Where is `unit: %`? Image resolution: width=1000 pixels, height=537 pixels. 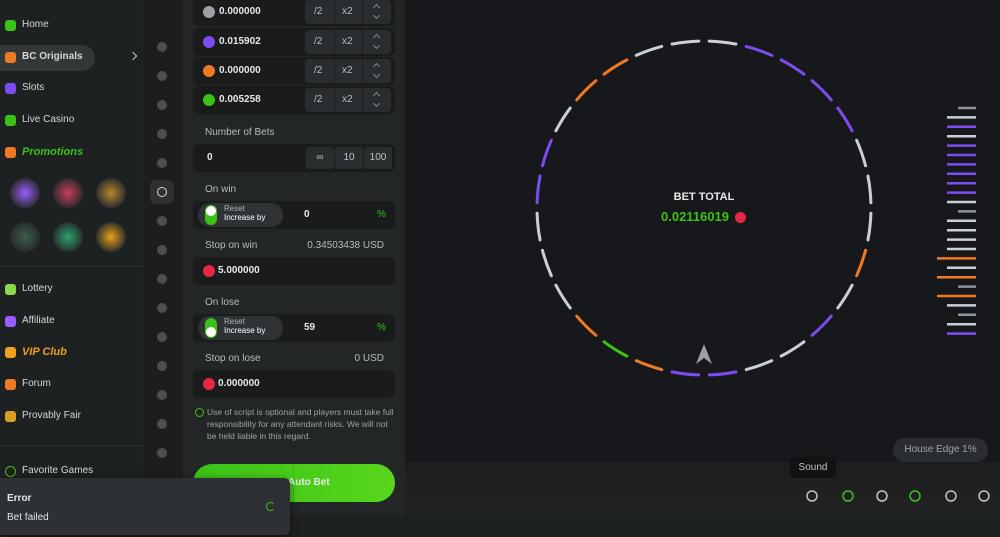
unit: % is located at coordinates (381, 214).